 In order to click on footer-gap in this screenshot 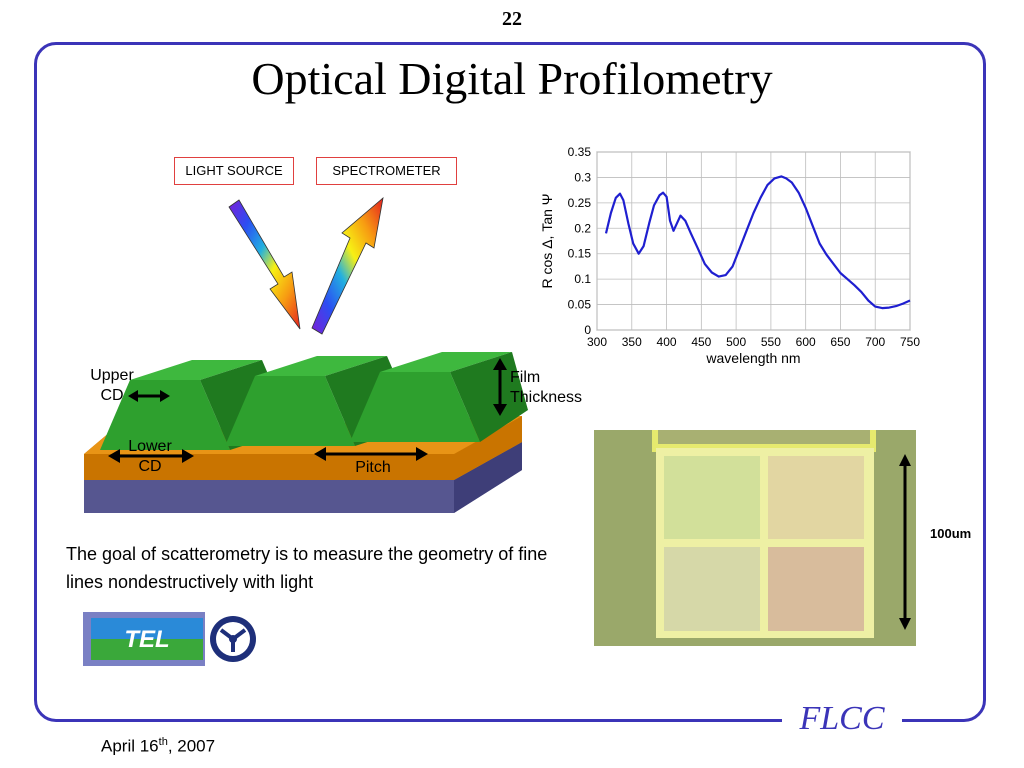, I will do `click(842, 723)`.